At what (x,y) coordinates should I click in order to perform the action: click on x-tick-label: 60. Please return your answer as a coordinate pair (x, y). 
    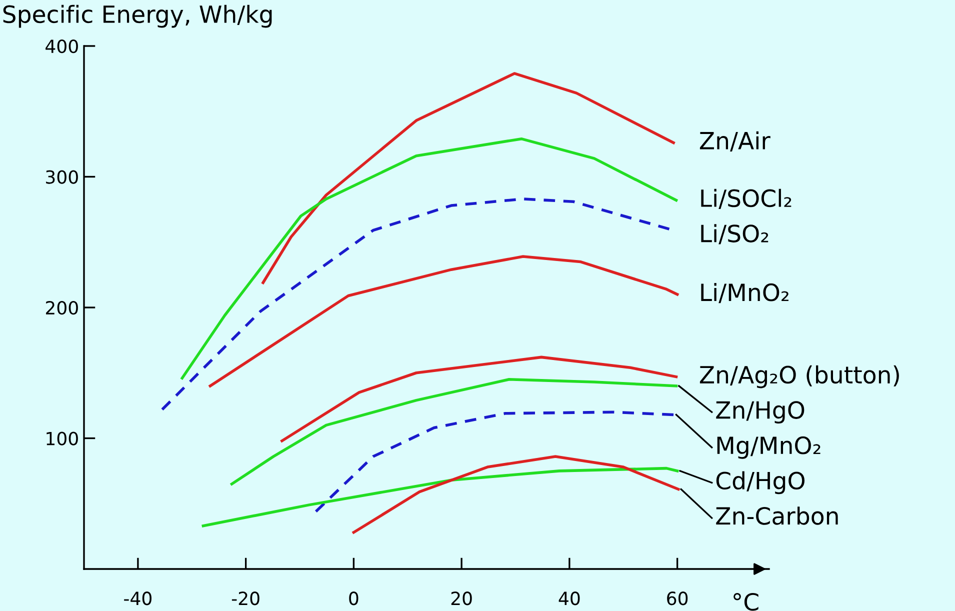
    Looking at the image, I should click on (677, 599).